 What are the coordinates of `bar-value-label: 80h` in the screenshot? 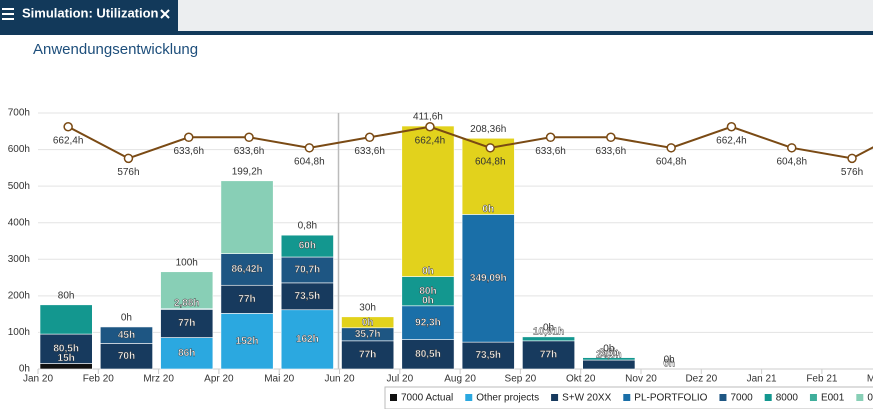 It's located at (427, 291).